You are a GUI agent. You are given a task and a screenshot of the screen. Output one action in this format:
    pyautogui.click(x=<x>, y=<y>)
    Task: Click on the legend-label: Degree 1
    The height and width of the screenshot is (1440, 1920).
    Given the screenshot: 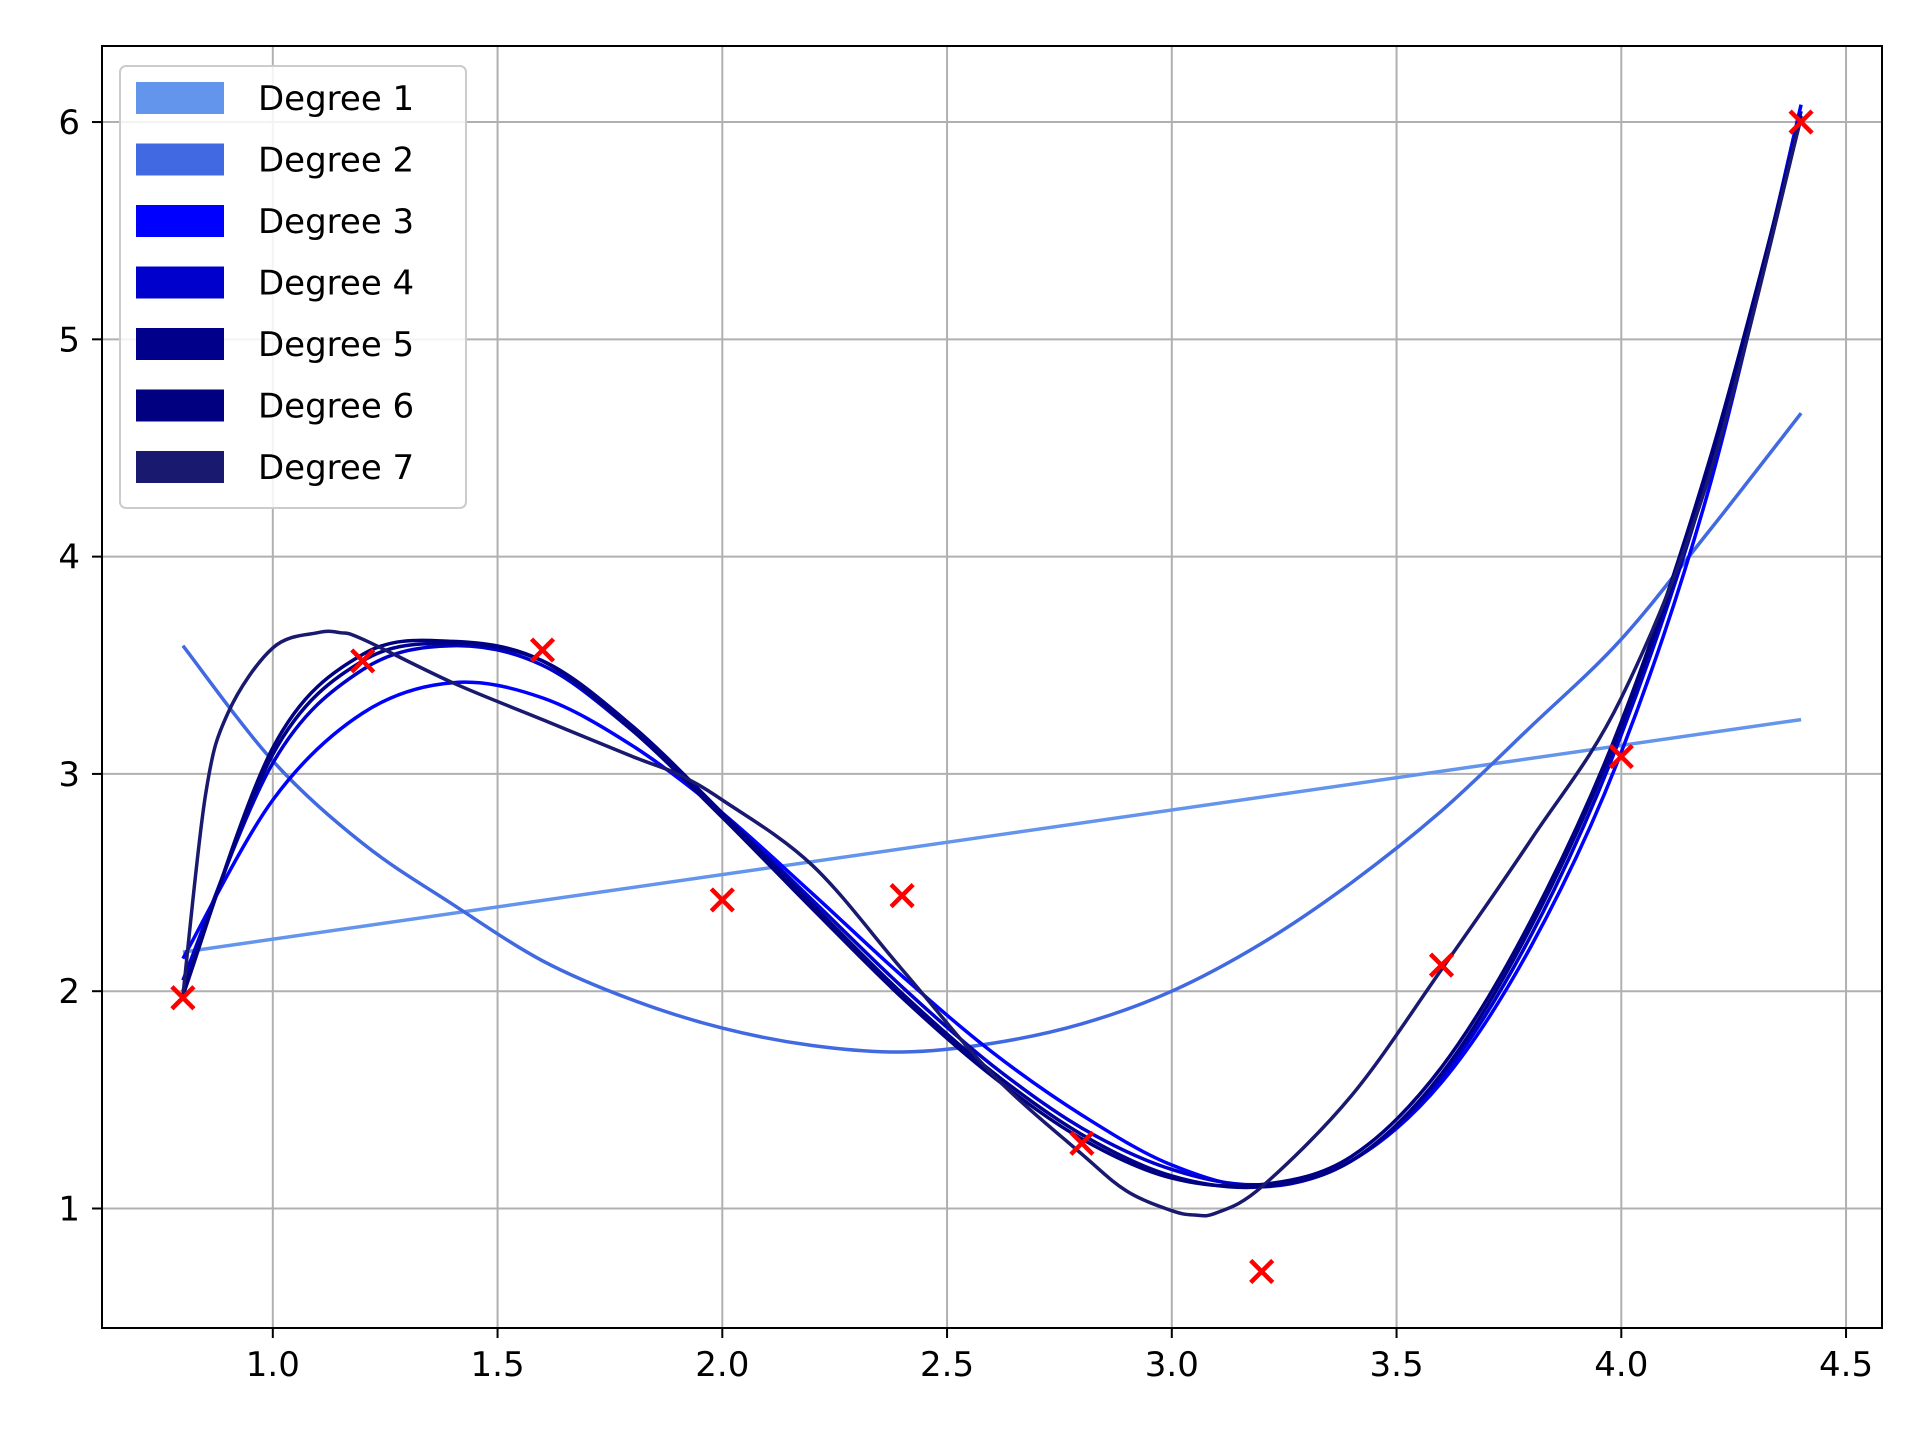 What is the action you would take?
    pyautogui.click(x=336, y=99)
    